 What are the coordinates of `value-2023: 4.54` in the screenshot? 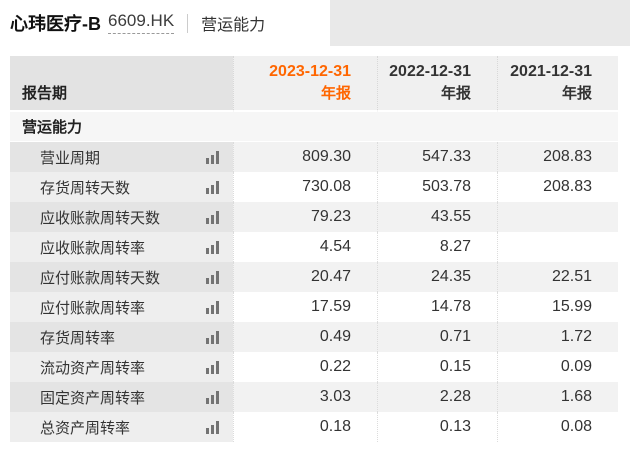 It's located at (305, 247).